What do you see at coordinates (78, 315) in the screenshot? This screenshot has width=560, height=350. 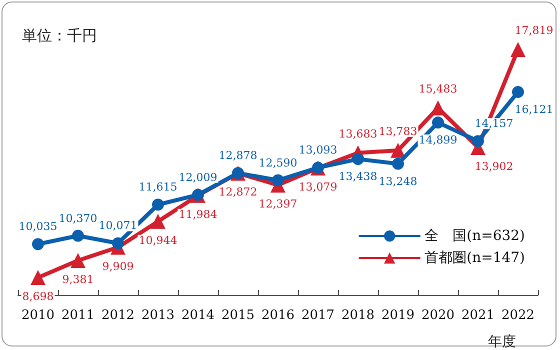 I see `x-tick-label: 2011` at bounding box center [78, 315].